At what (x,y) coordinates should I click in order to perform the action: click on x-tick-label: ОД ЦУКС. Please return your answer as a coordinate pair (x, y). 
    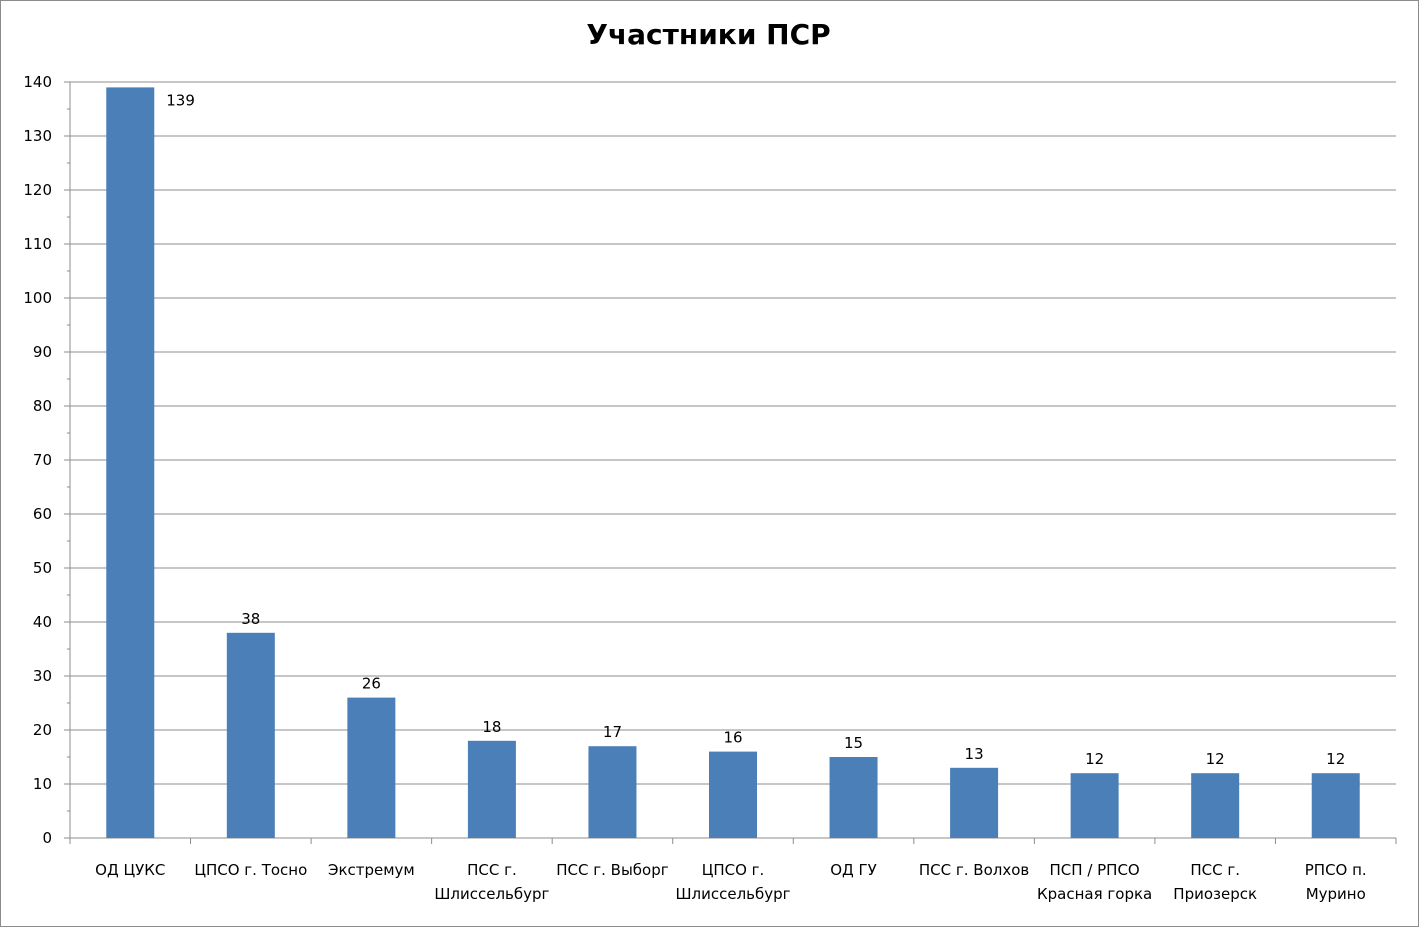
    Looking at the image, I should click on (130, 870).